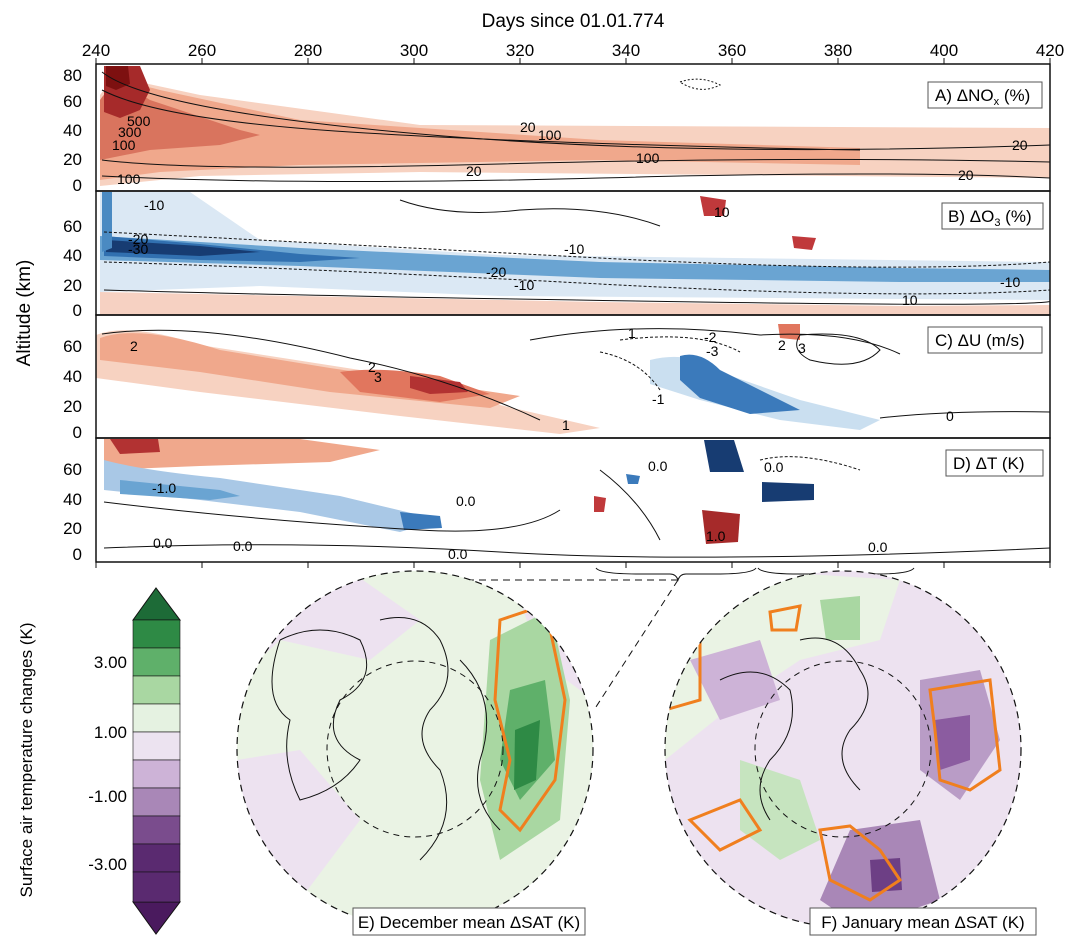  I want to click on map-e-green-dark, so click(527, 755).